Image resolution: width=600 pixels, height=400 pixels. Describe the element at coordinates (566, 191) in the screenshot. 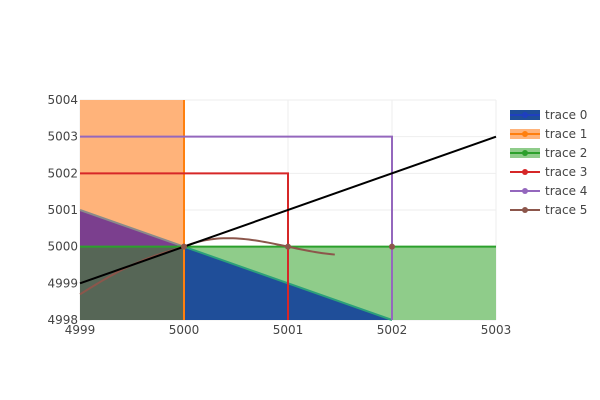

I see `legend-label: trace 4` at that location.